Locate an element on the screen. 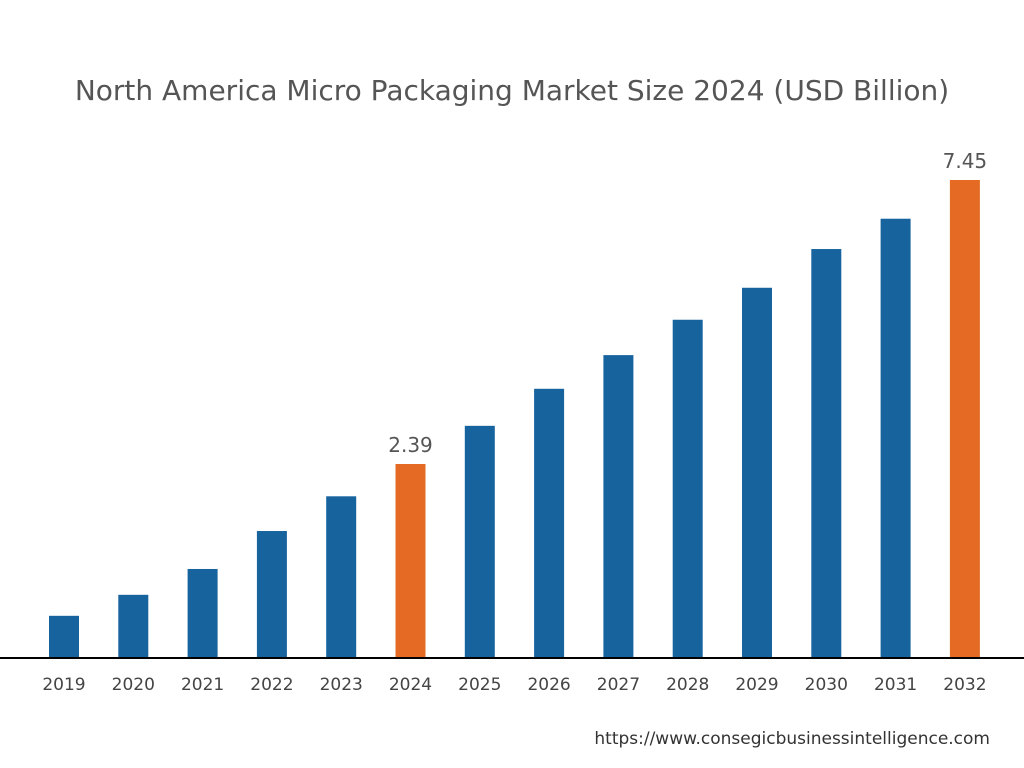 This screenshot has width=1024, height=768. x-tick-label: 2029 is located at coordinates (756, 685).